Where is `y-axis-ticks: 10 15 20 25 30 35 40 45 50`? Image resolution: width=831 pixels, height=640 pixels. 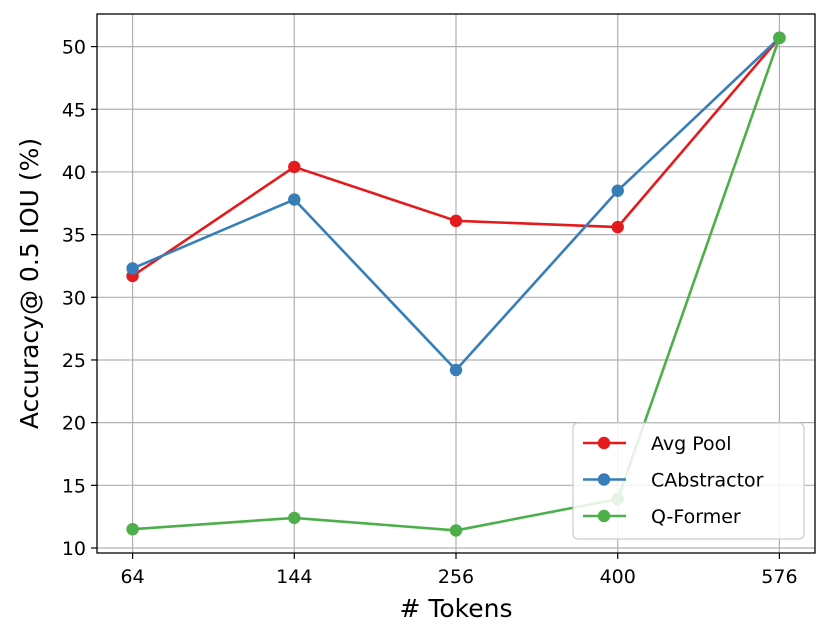
y-axis-ticks: 10 15 20 25 30 35 40 45 50 is located at coordinates (79, 298).